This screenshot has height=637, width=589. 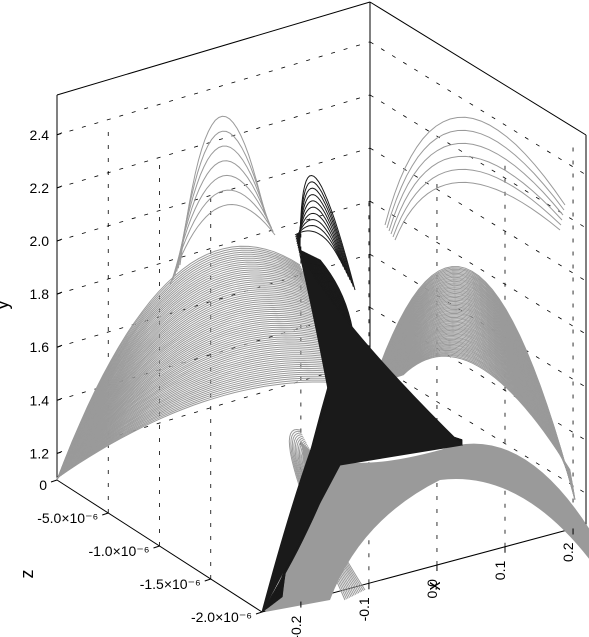 I want to click on z-axis-title: z, so click(x=27, y=574).